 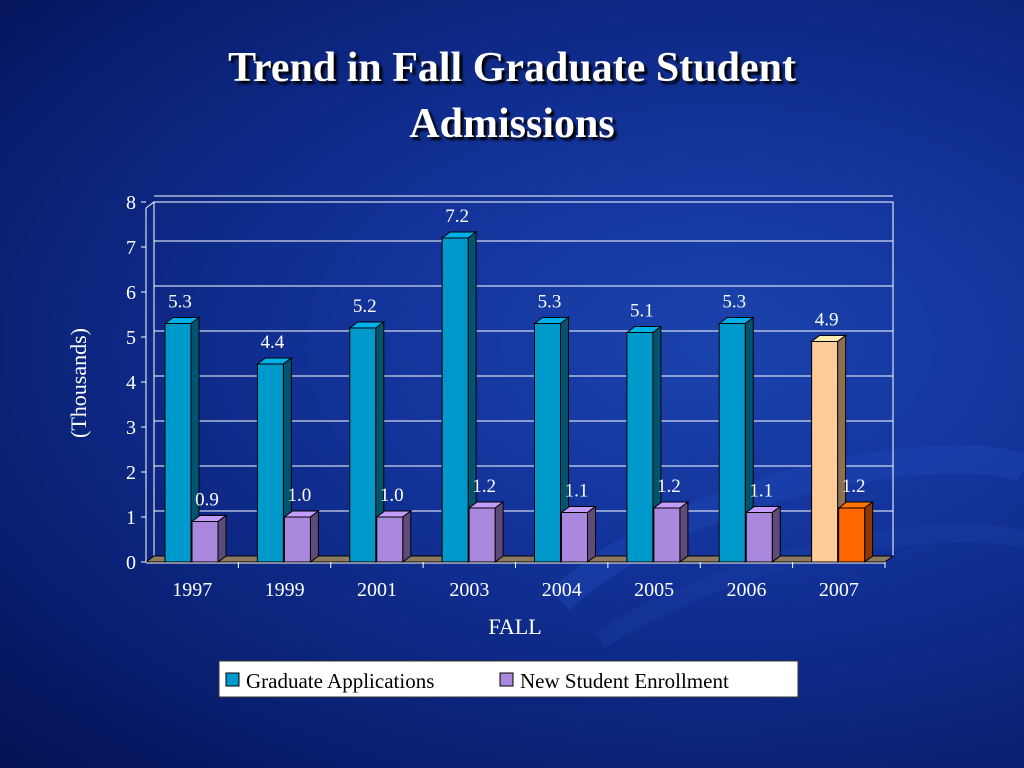 What do you see at coordinates (732, 443) in the screenshot?
I see `bar-applications-2006` at bounding box center [732, 443].